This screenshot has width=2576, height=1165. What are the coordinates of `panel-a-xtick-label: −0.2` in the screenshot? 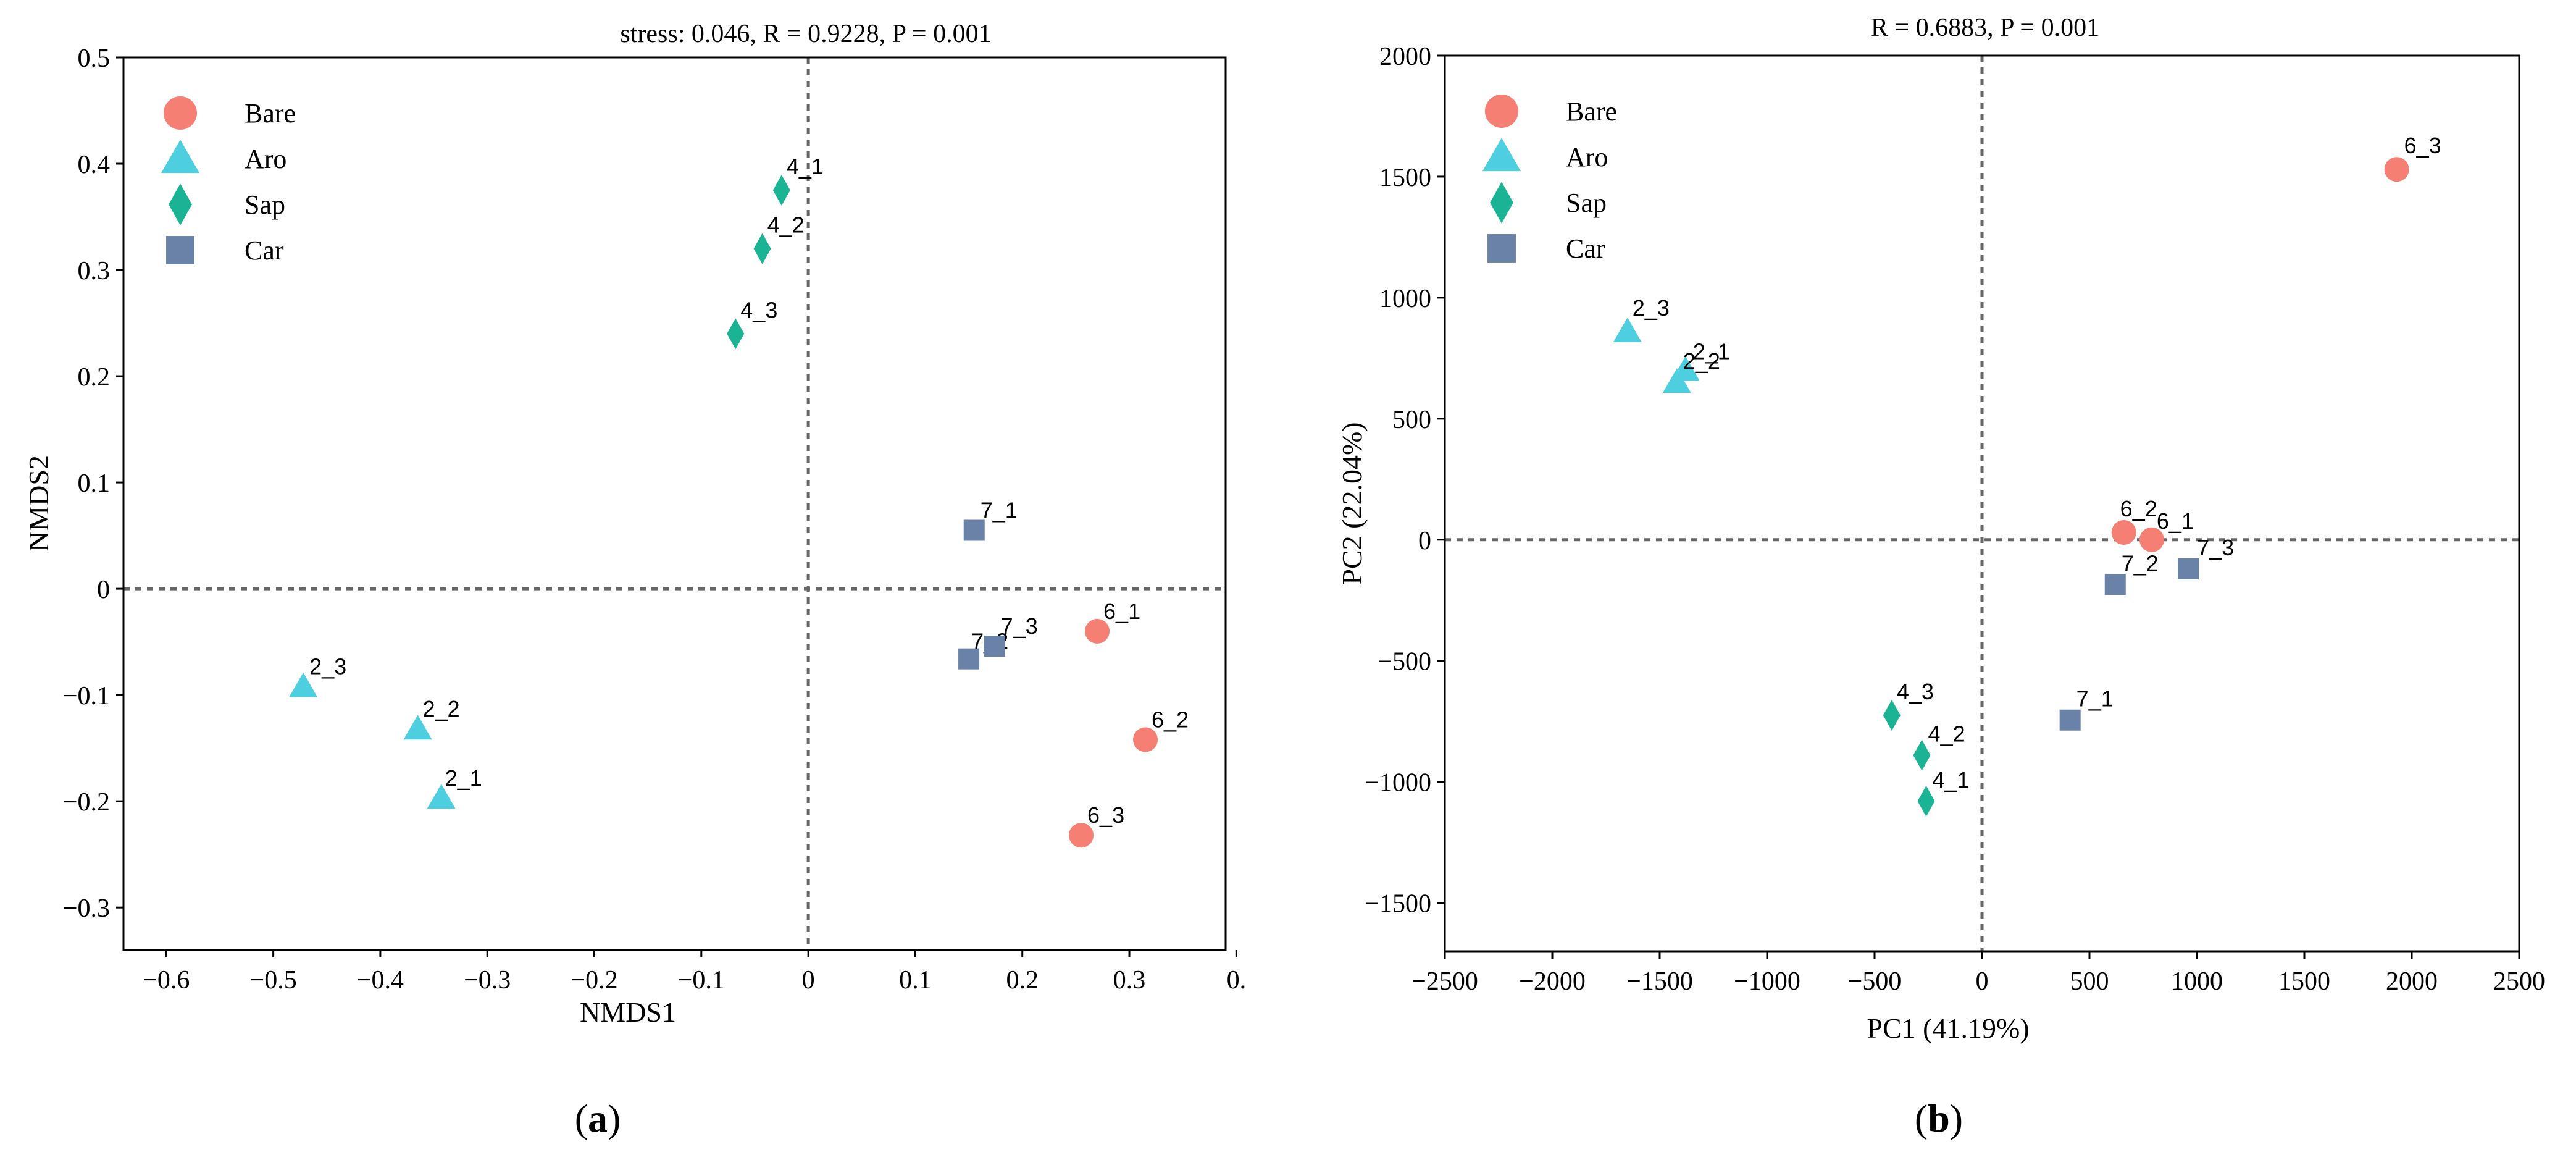 It's located at (594, 980).